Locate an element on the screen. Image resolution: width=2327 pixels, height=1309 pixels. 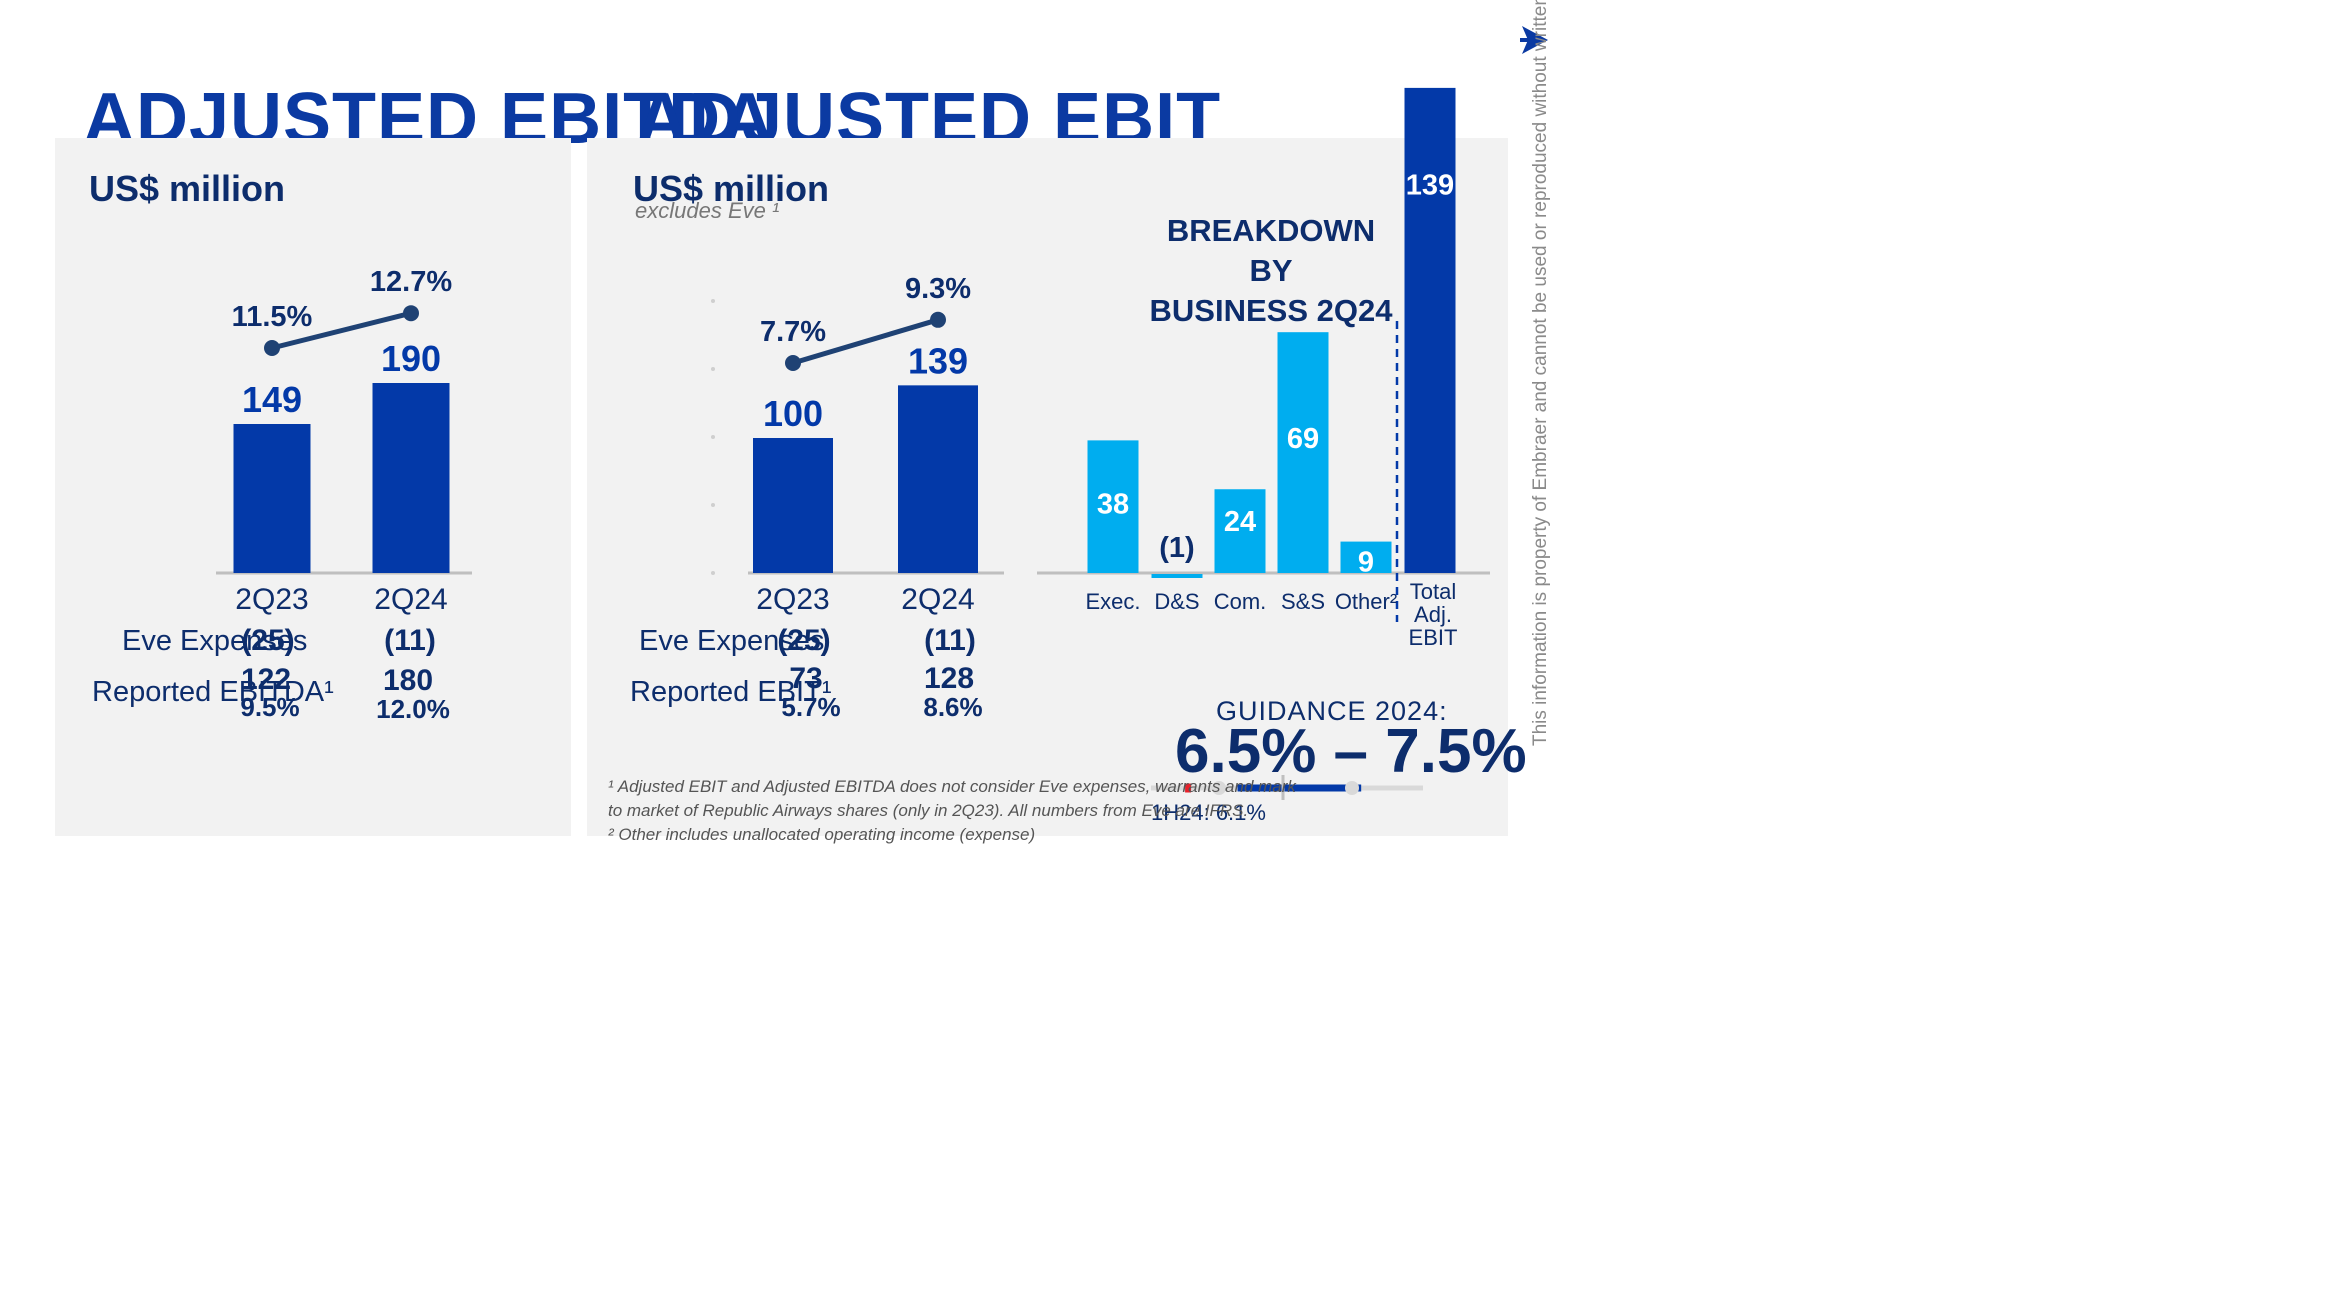
ebitda-margin-line is located at coordinates (341, 330).